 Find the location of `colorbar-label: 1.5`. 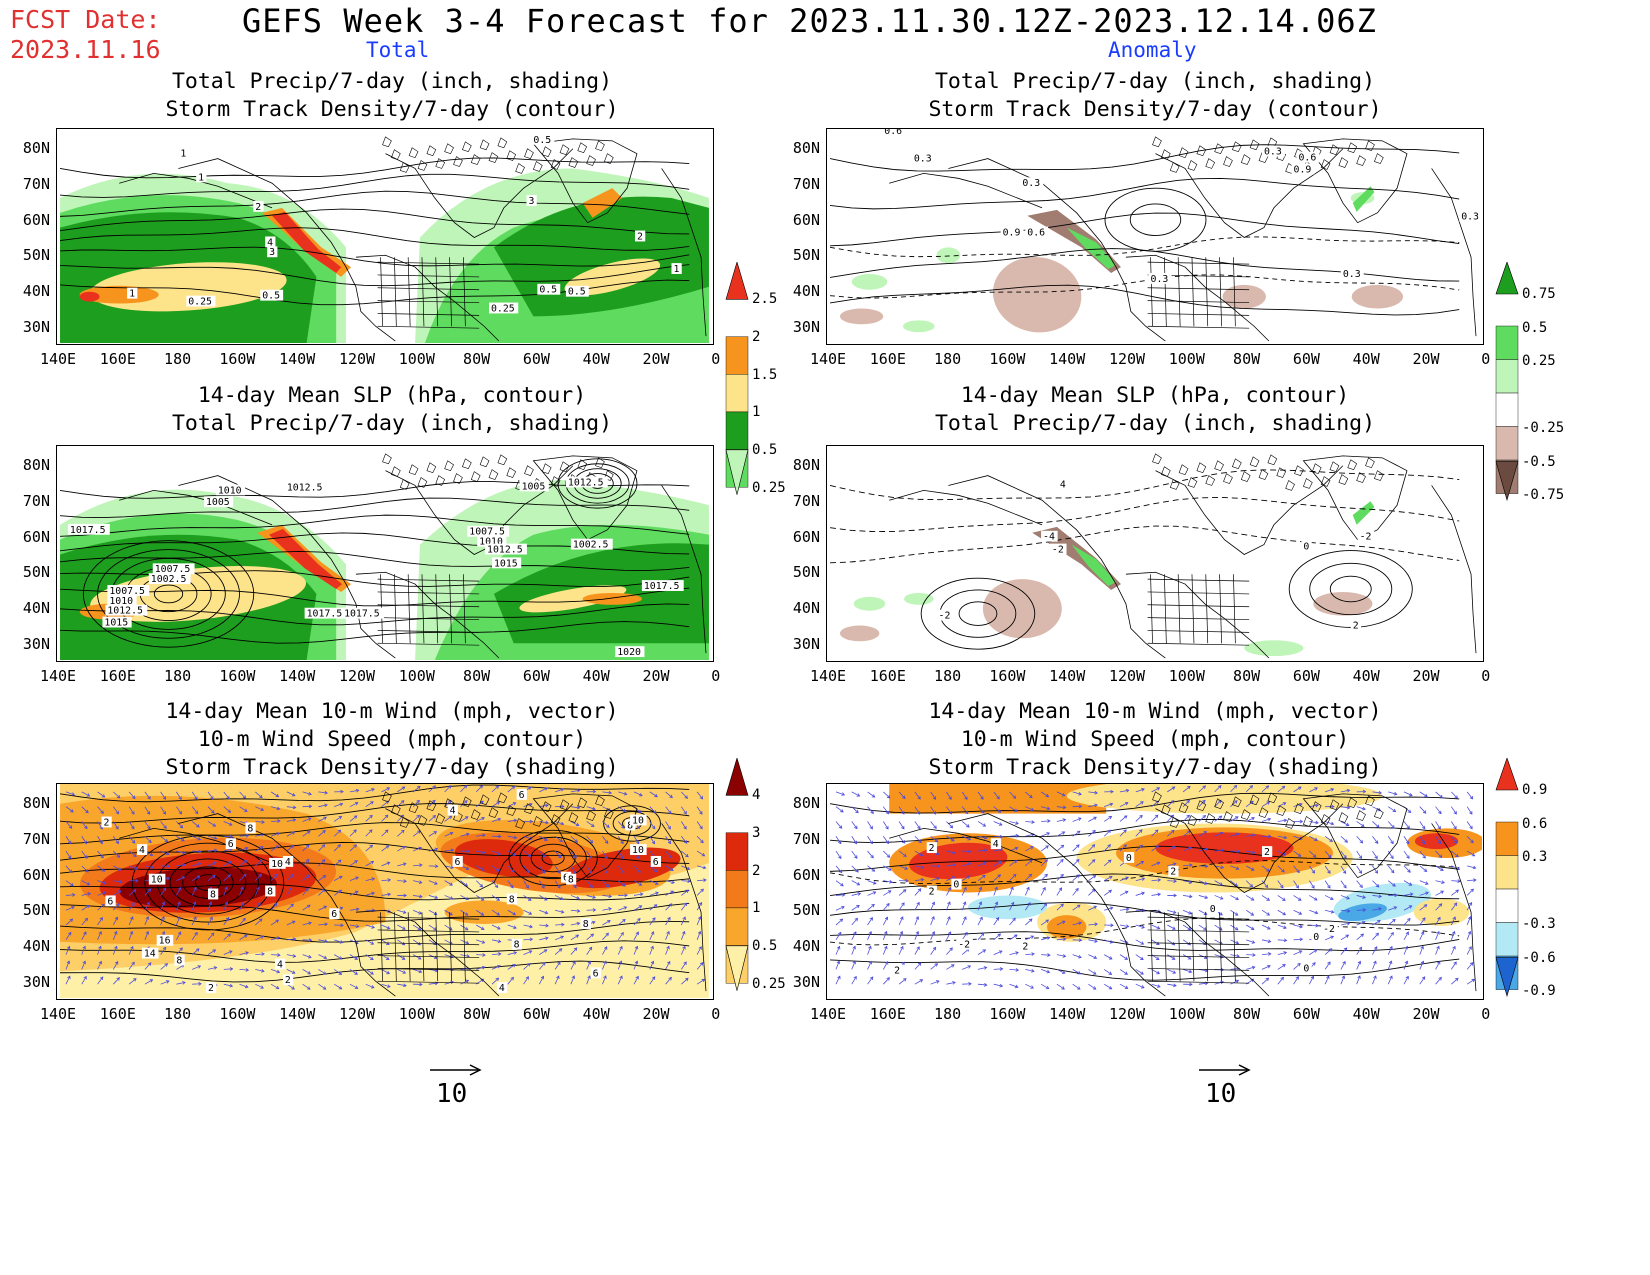

colorbar-label: 1.5 is located at coordinates (765, 374).